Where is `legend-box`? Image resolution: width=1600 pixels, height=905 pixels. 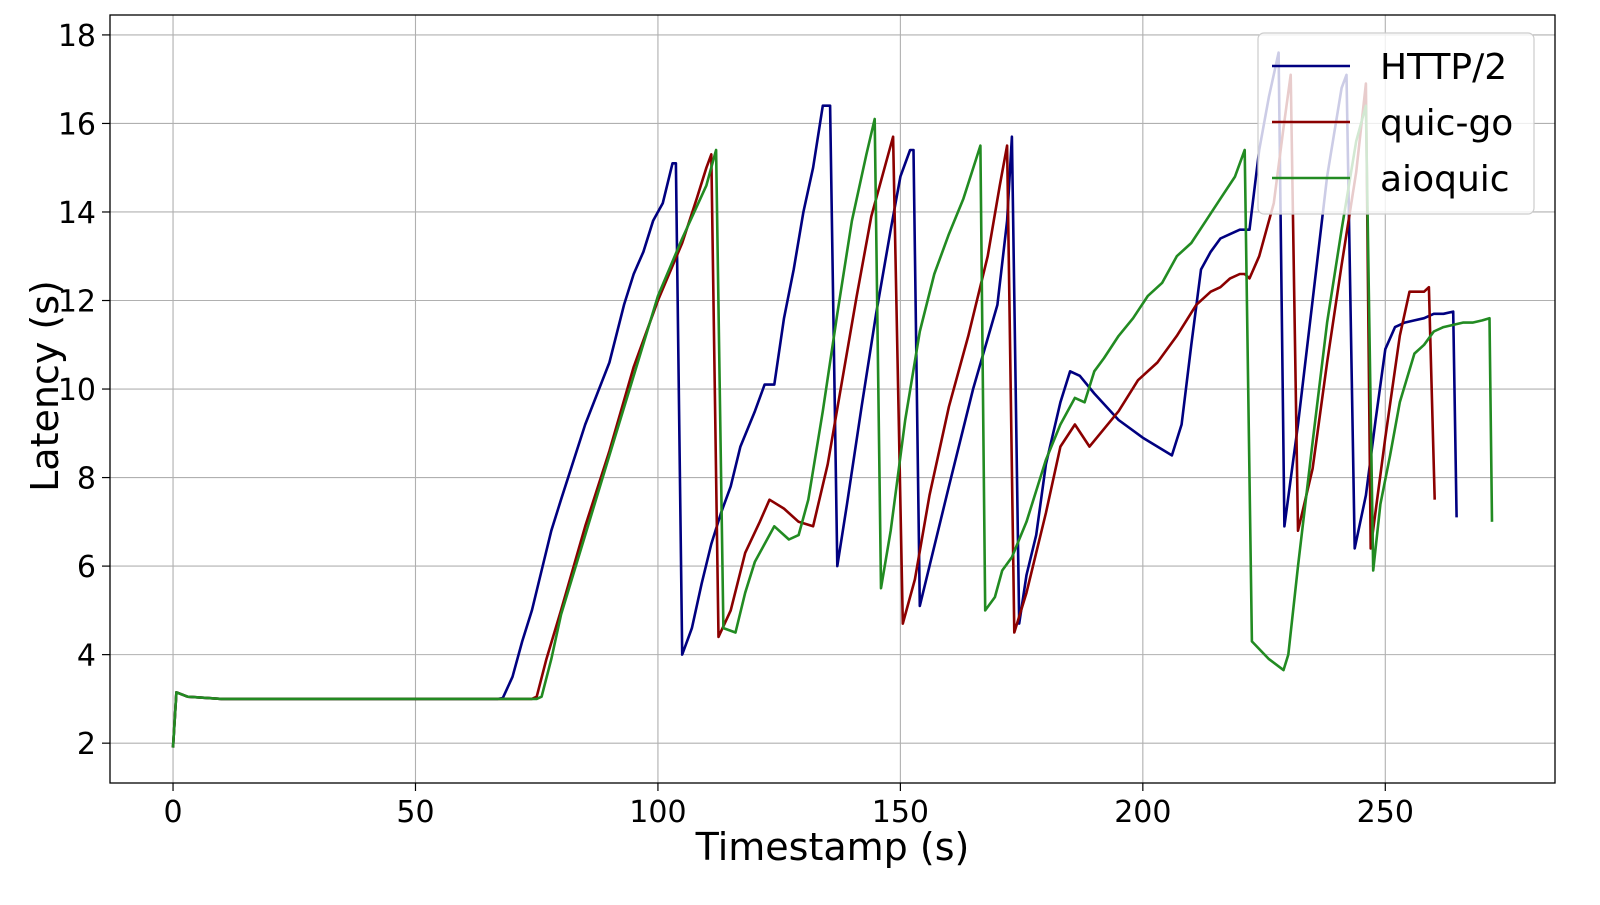 legend-box is located at coordinates (1396, 123).